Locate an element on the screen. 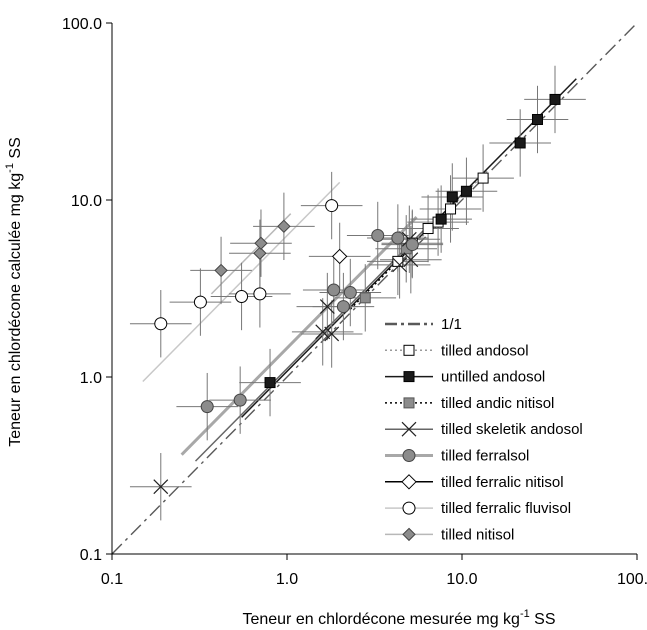 The width and height of the screenshot is (647, 630). x-tick-label: 100.0 is located at coordinates (632, 579).